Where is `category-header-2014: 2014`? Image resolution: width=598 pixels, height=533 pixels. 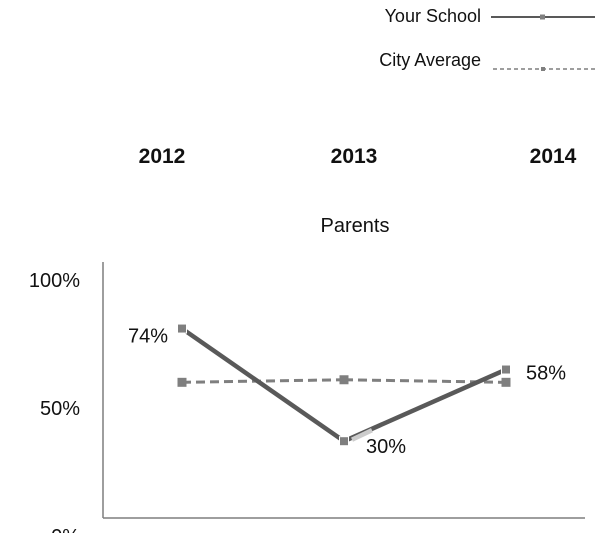
category-header-2014: 2014 is located at coordinates (553, 156).